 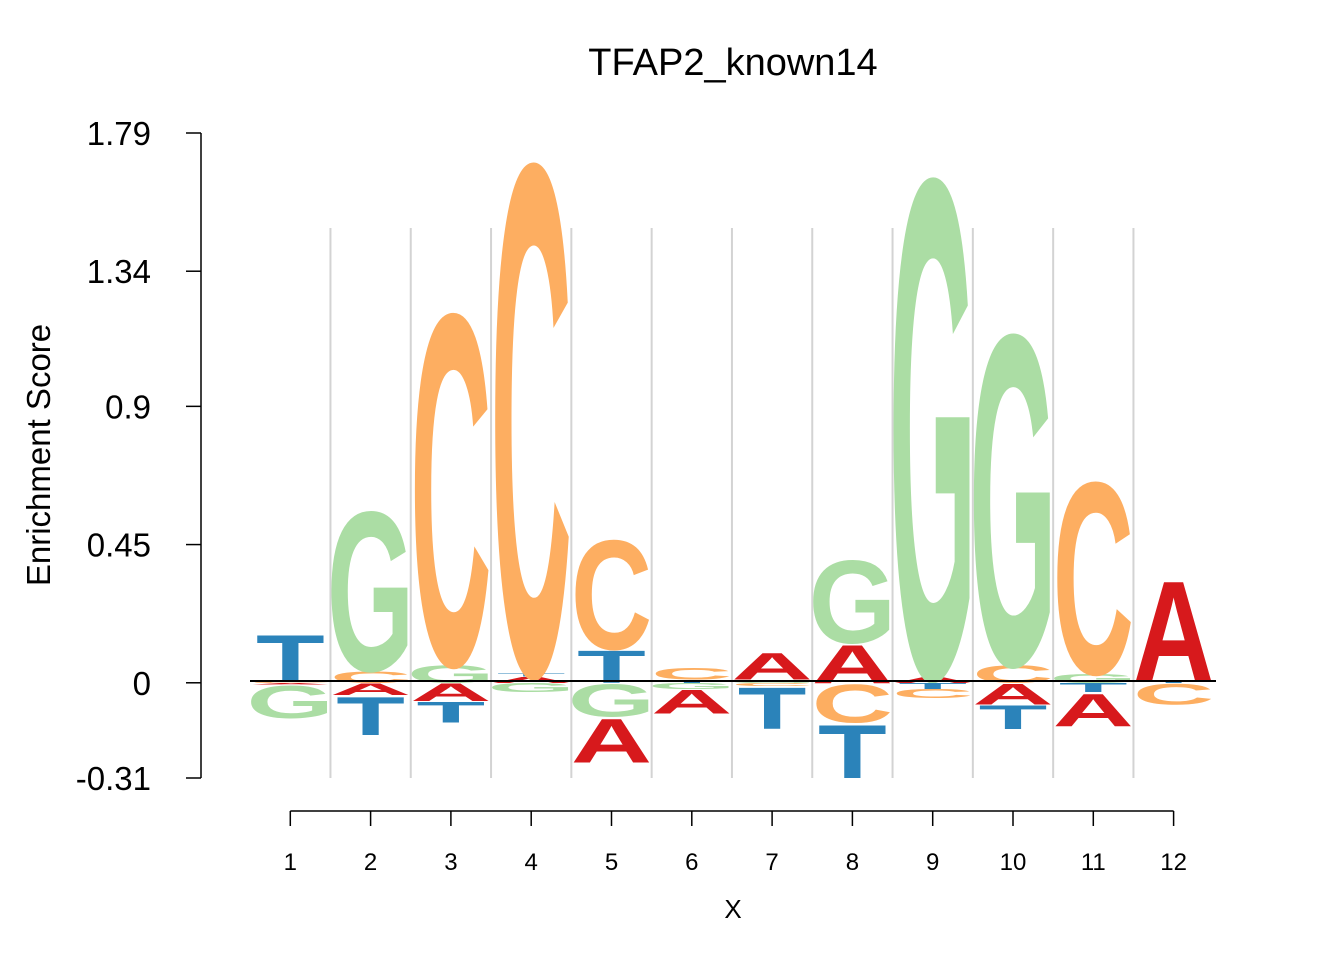 What do you see at coordinates (370, 862) in the screenshot?
I see `x-tick-label: 2` at bounding box center [370, 862].